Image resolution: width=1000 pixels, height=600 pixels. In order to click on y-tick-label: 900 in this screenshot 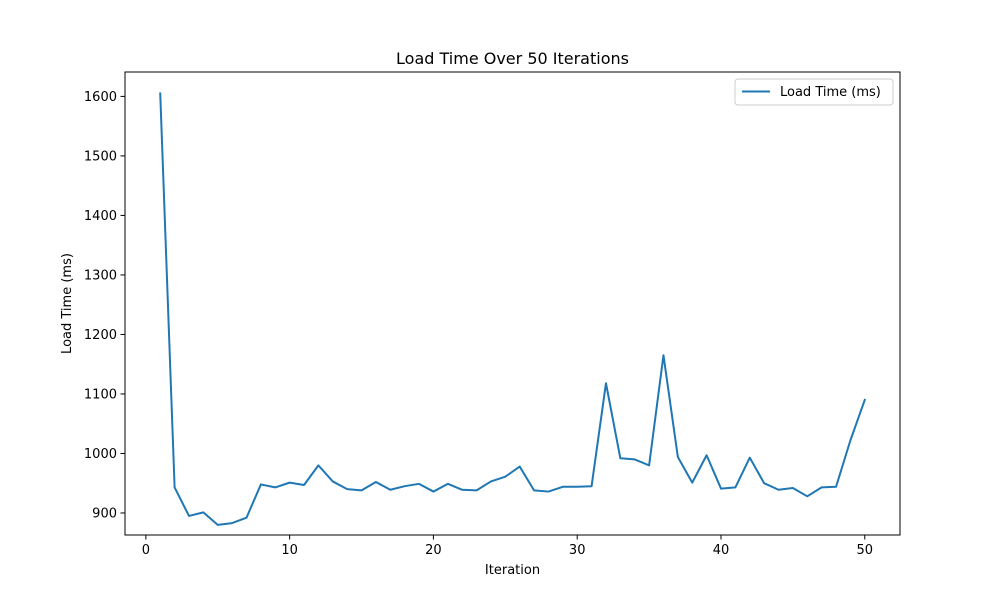, I will do `click(104, 513)`.